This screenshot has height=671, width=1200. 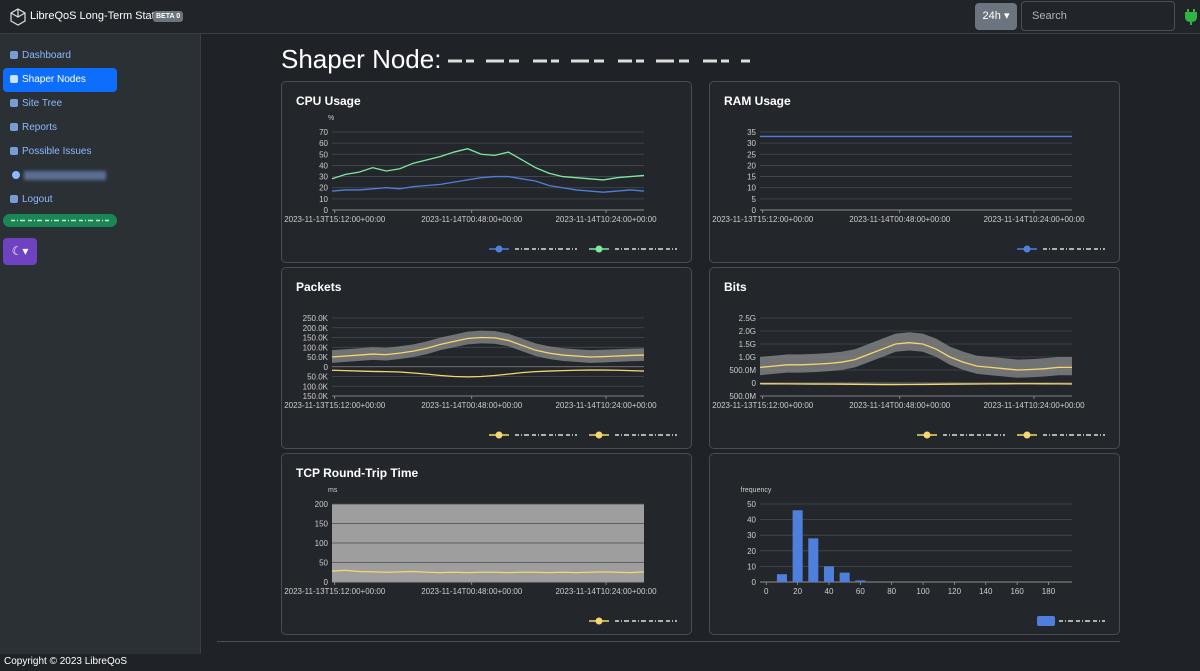 What do you see at coordinates (361, 59) in the screenshot?
I see `page-title: Shaper Node:` at bounding box center [361, 59].